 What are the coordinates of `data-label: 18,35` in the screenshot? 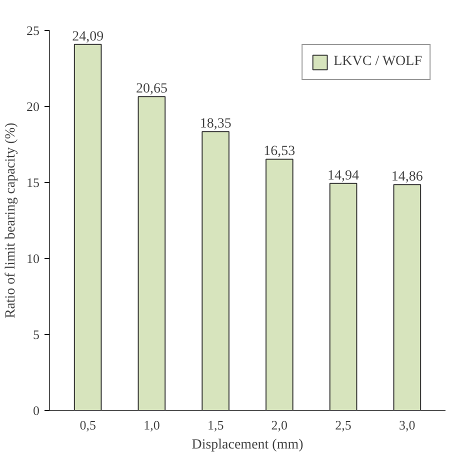 It's located at (216, 124).